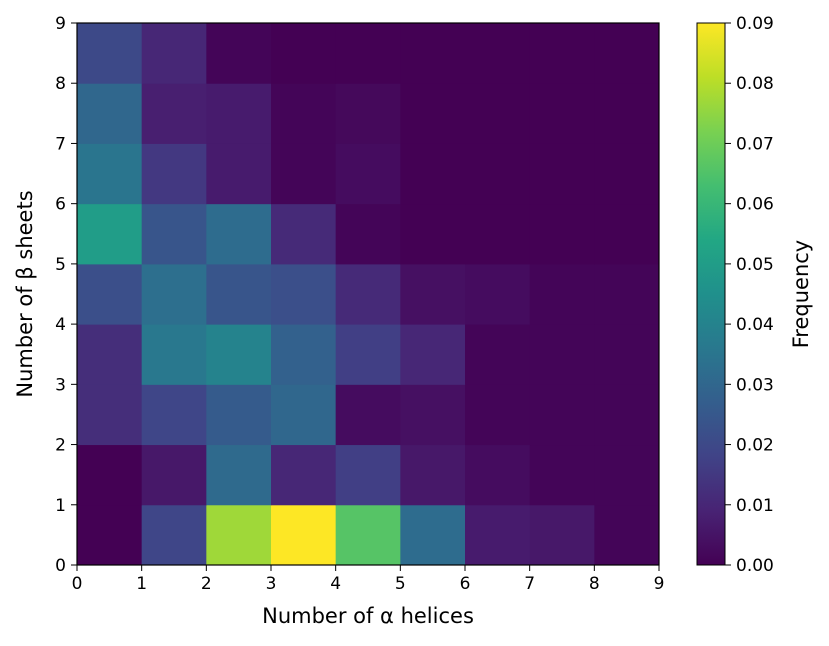 This screenshot has width=829, height=646. What do you see at coordinates (368, 579) in the screenshot?
I see `x-axis-ticks: 0 1 2 3 4 5 6 7 8 9` at bounding box center [368, 579].